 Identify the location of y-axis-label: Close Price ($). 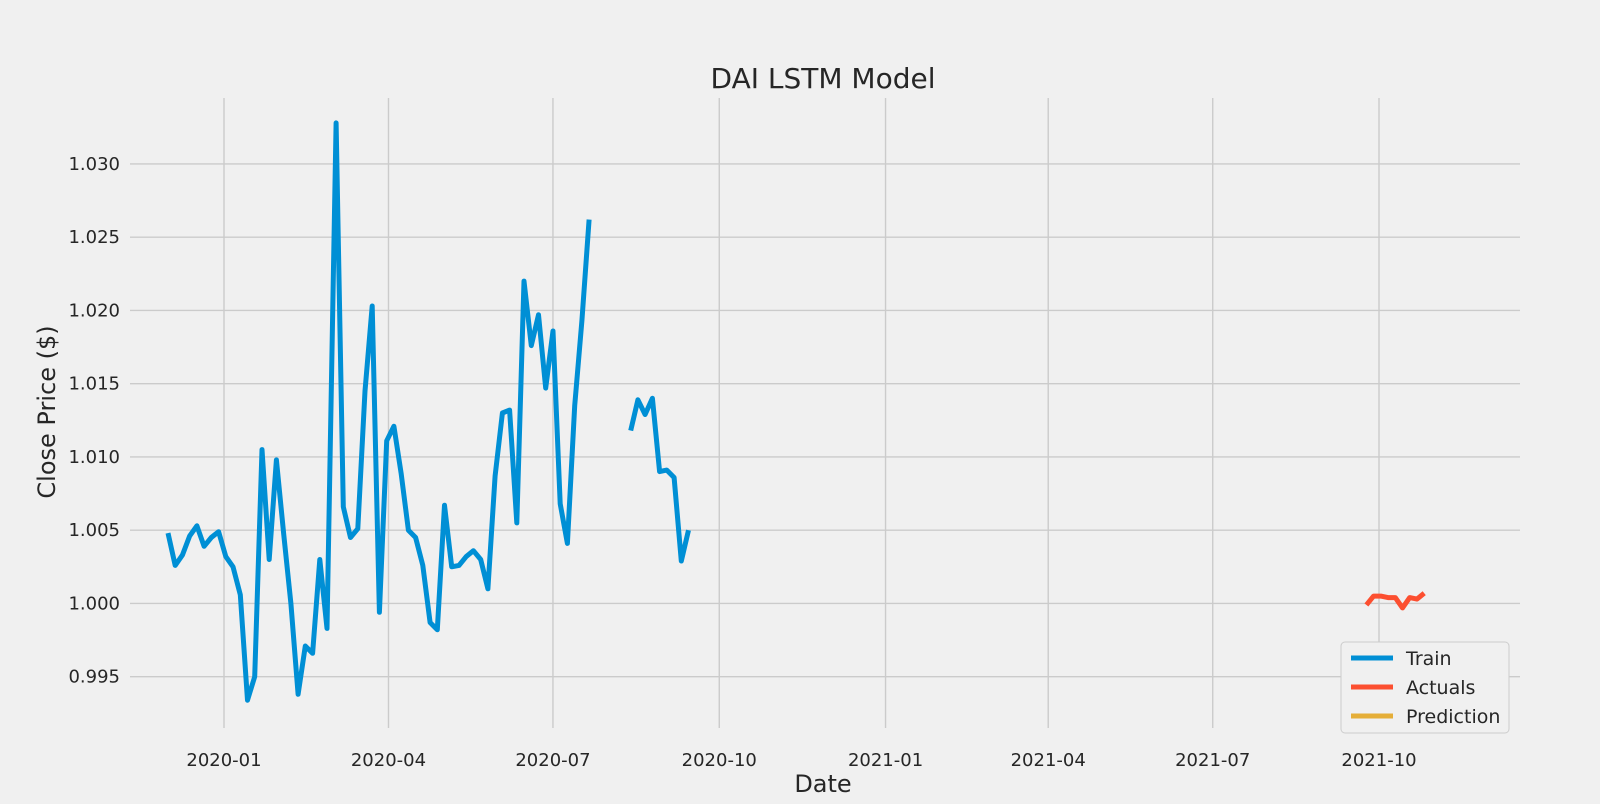
(47, 411).